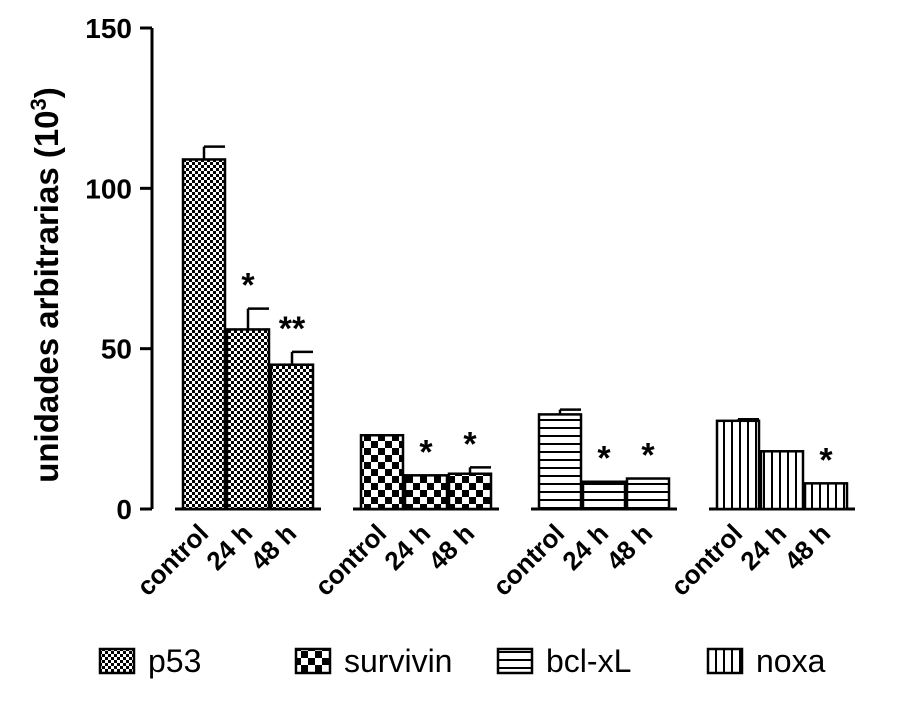 Image resolution: width=915 pixels, height=707 pixels. What do you see at coordinates (791, 661) in the screenshot?
I see `legend-label-noxa: noxa` at bounding box center [791, 661].